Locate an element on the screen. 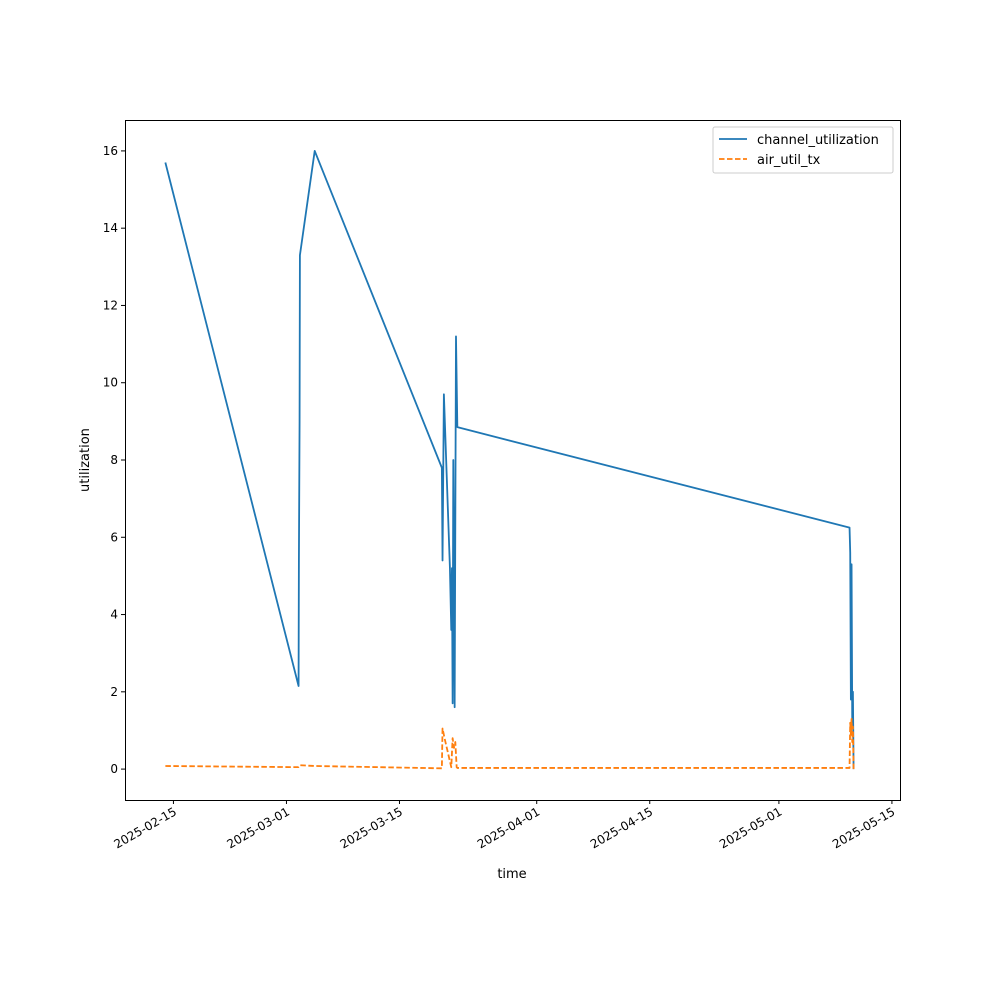 The height and width of the screenshot is (1000, 1000). legend-box is located at coordinates (803, 150).